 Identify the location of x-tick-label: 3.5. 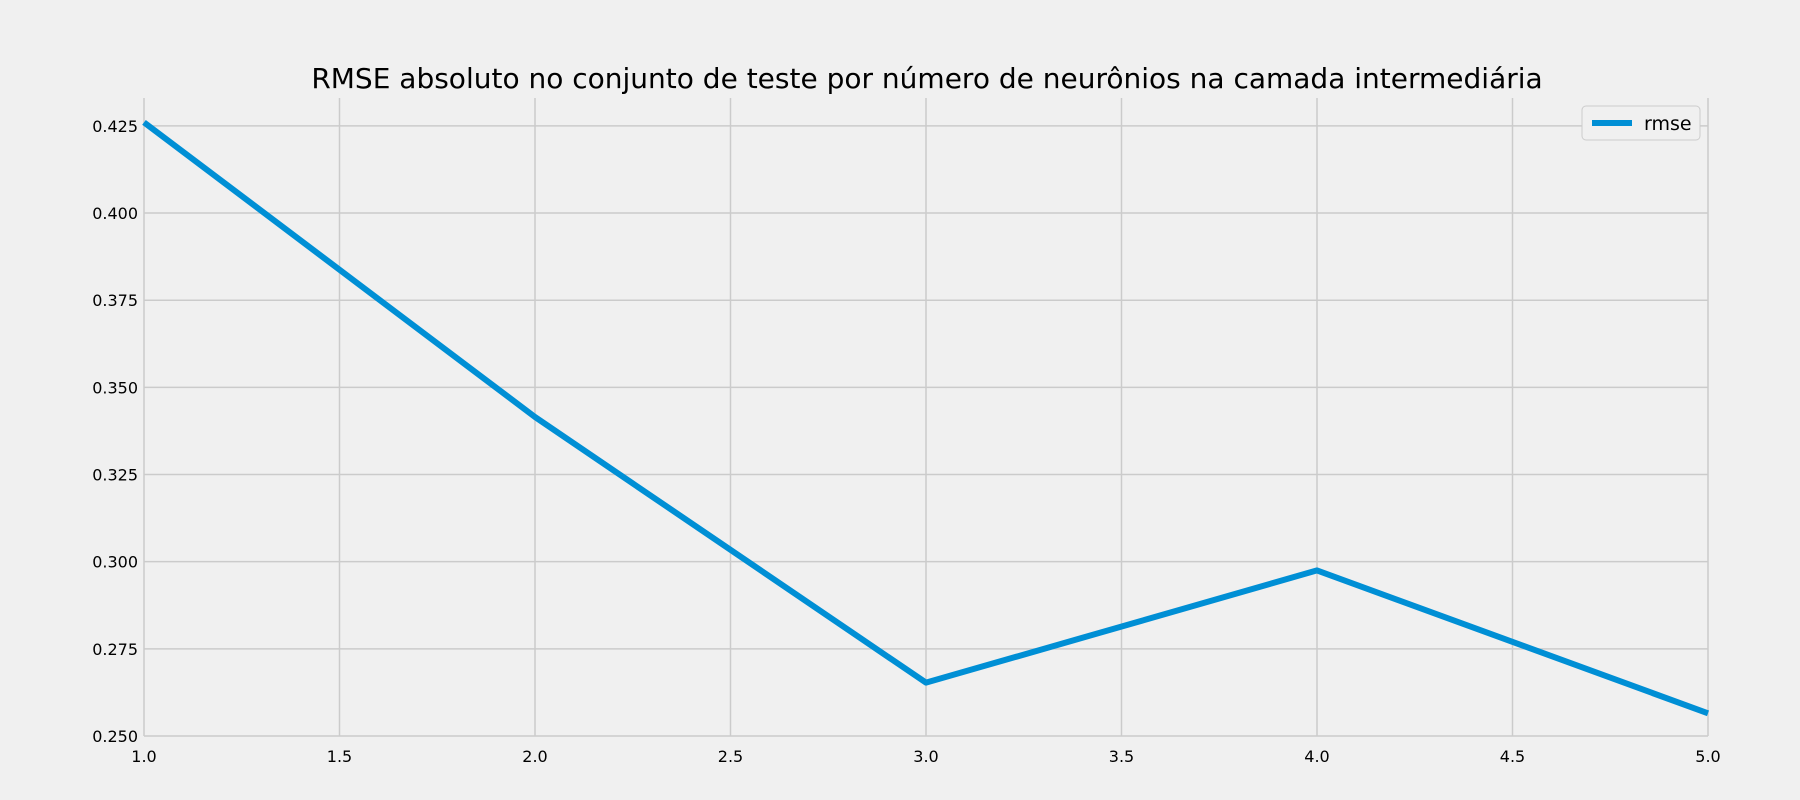
(1121, 756).